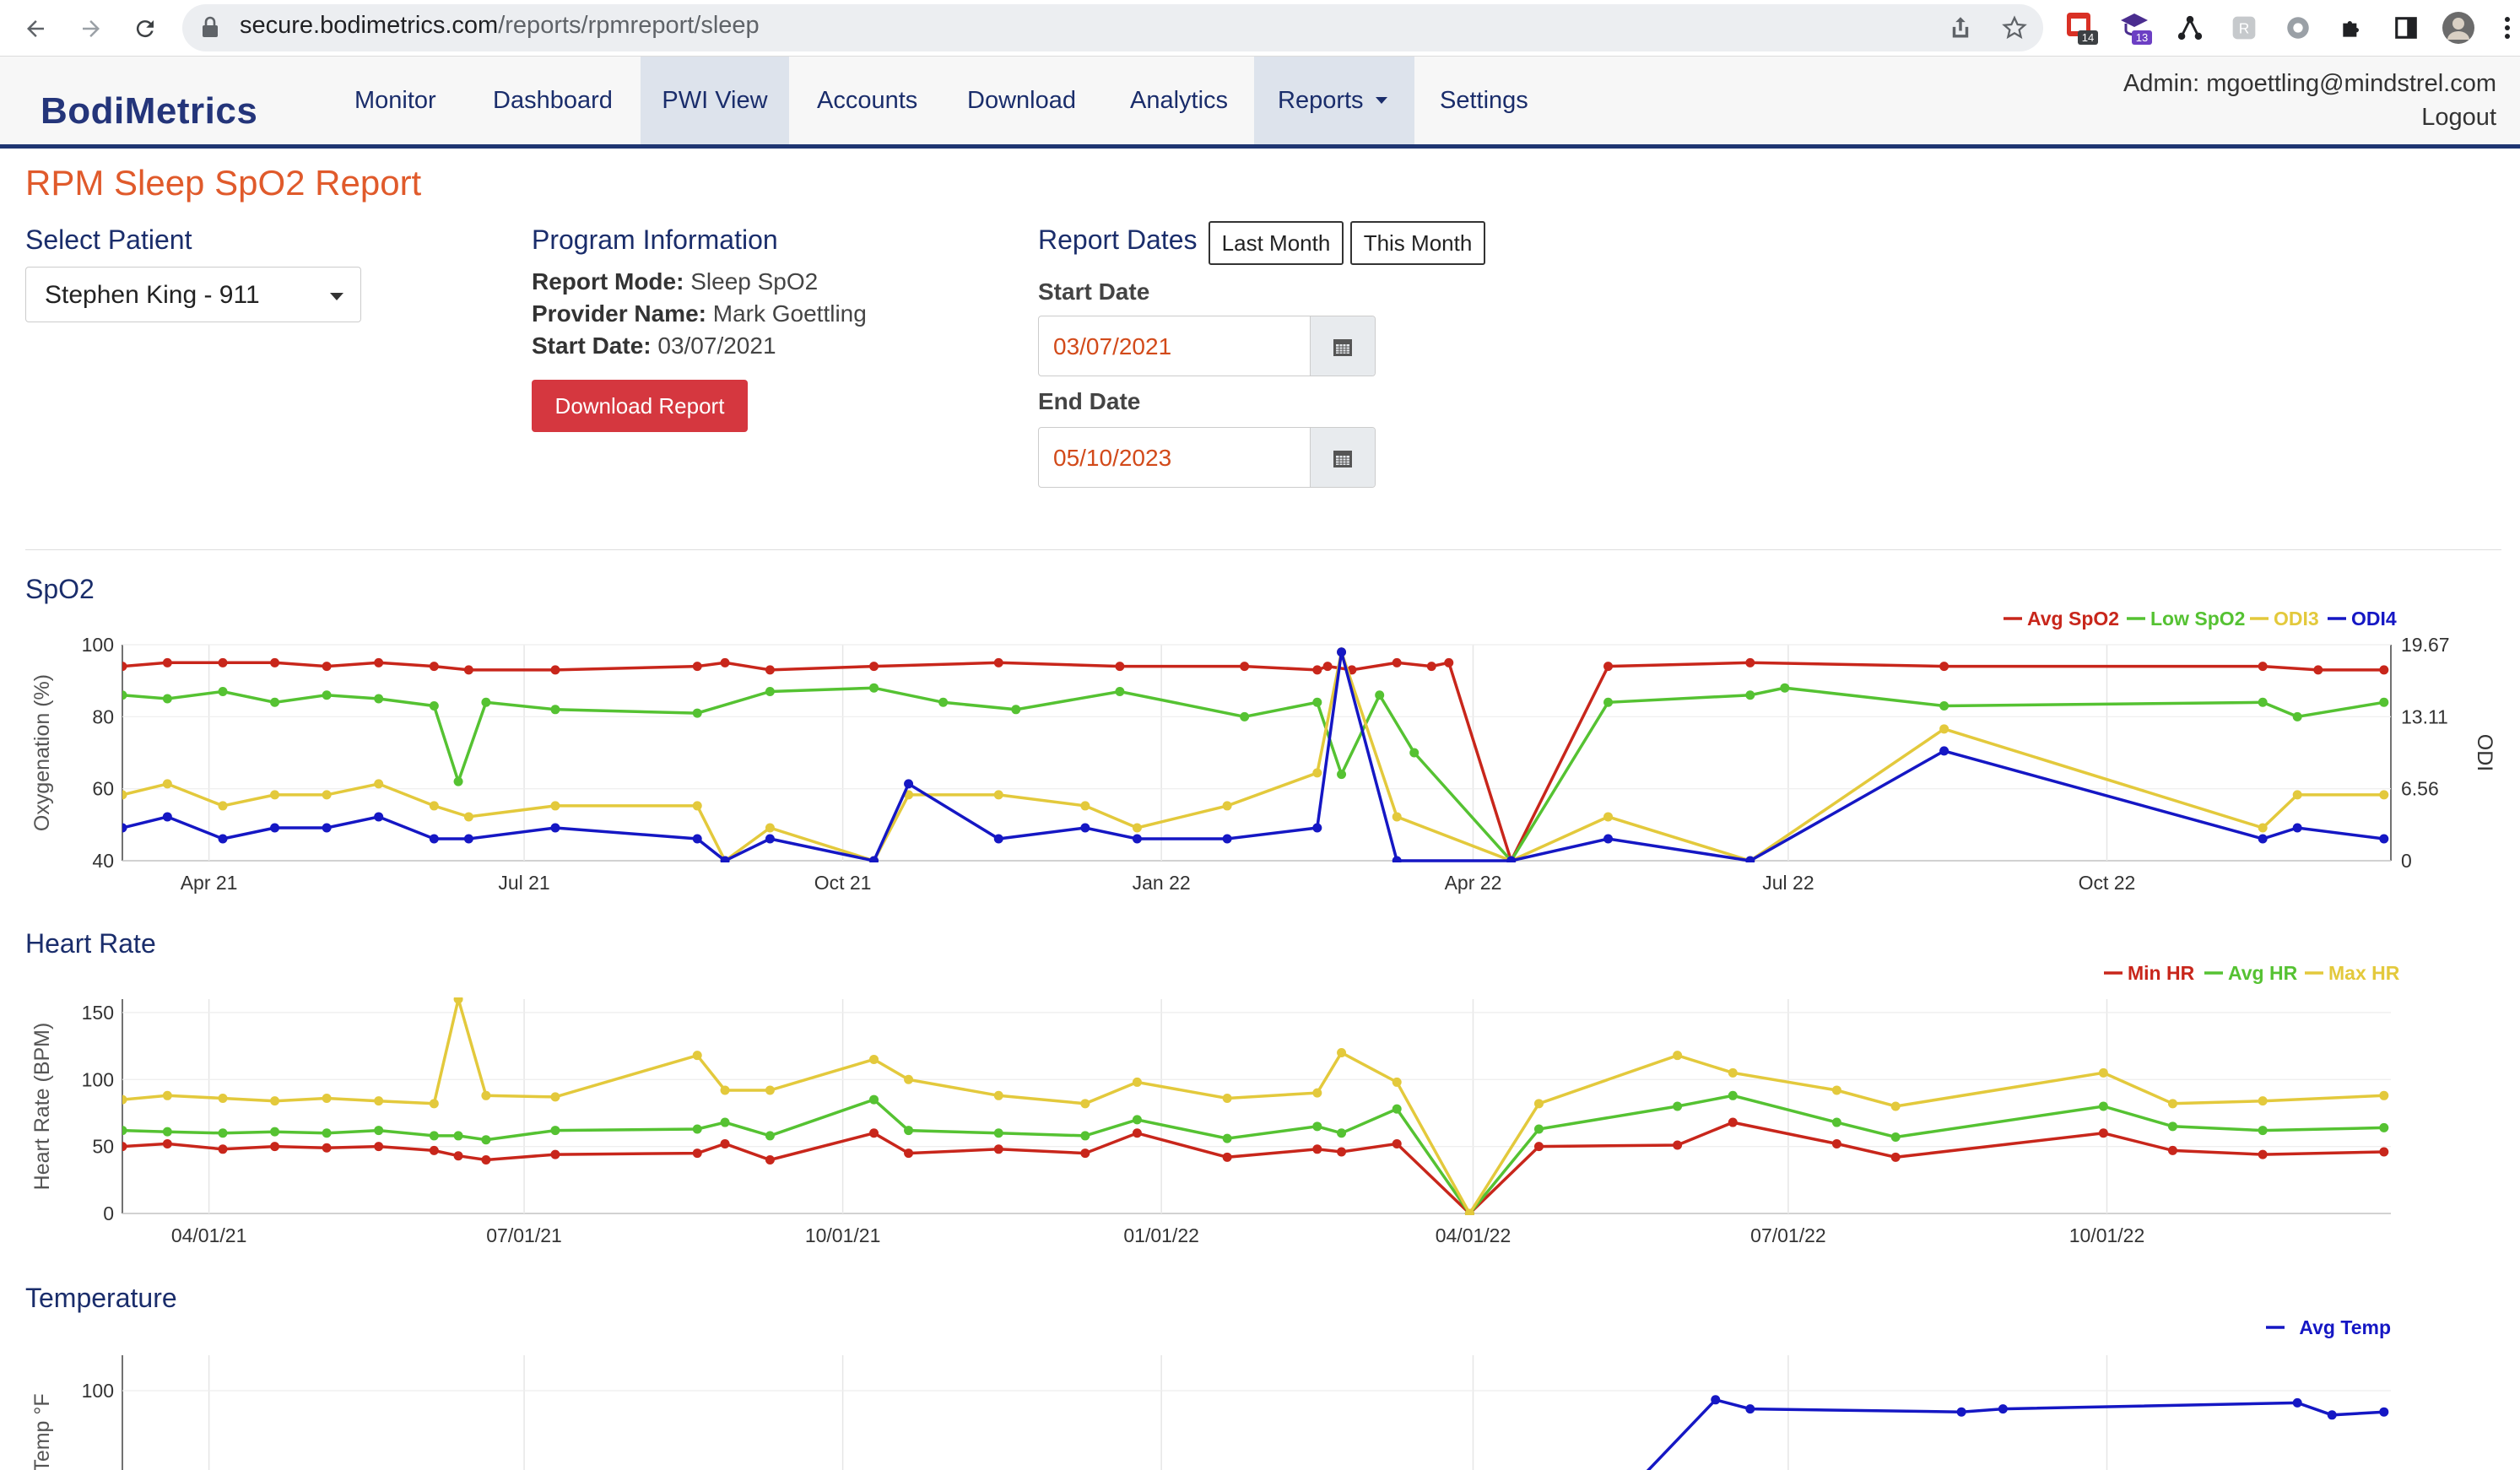 The width and height of the screenshot is (2520, 1470). What do you see at coordinates (2505, 28) in the screenshot?
I see `menu-kebab-icon` at bounding box center [2505, 28].